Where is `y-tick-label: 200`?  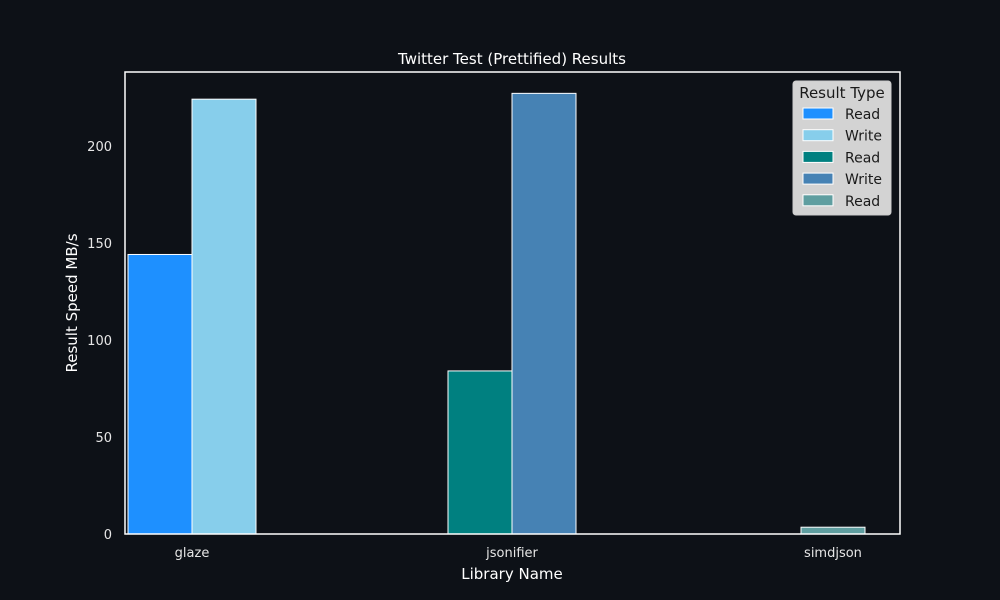
y-tick-label: 200 is located at coordinates (99, 147).